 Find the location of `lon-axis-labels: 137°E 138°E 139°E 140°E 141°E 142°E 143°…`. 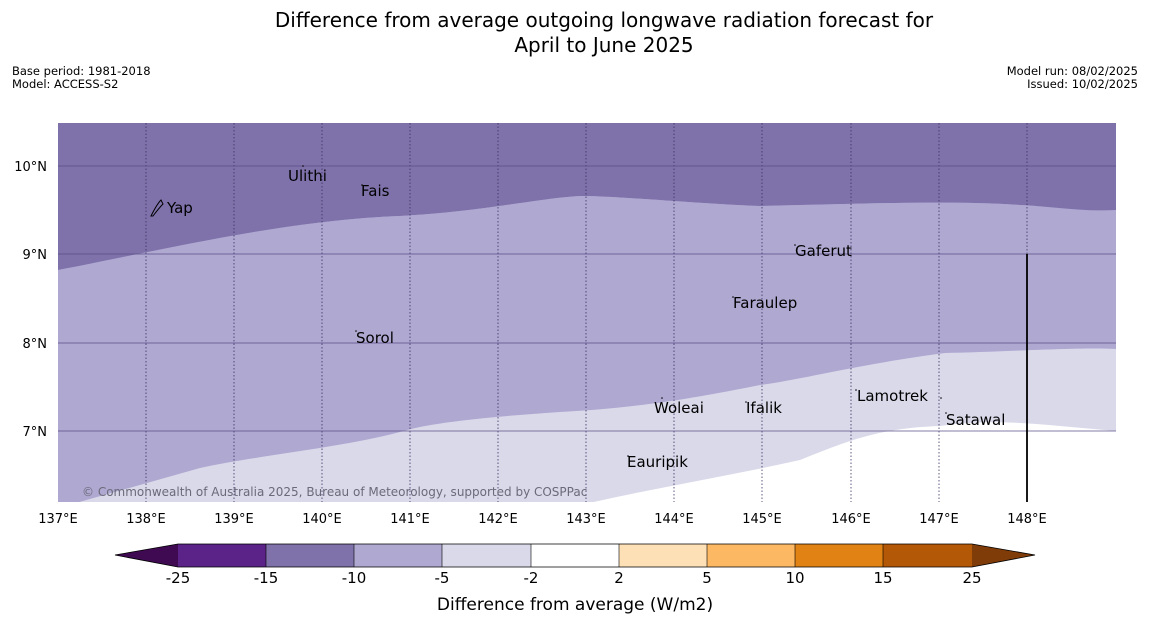

lon-axis-labels: 137°E 138°E 139°E 140°E 141°E 142°E 143°… is located at coordinates (542, 519).